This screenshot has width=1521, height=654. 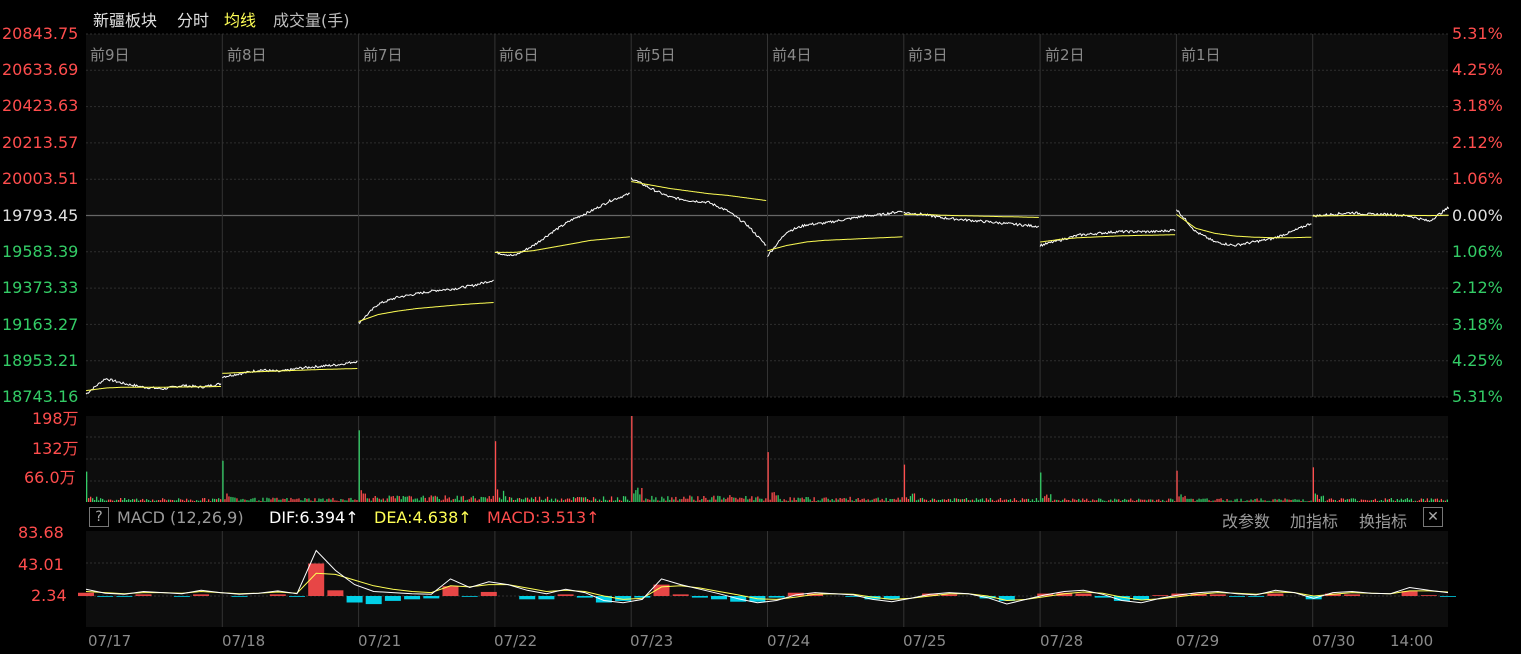 I want to click on modify-params-button: 改参数, so click(x=1246, y=521).